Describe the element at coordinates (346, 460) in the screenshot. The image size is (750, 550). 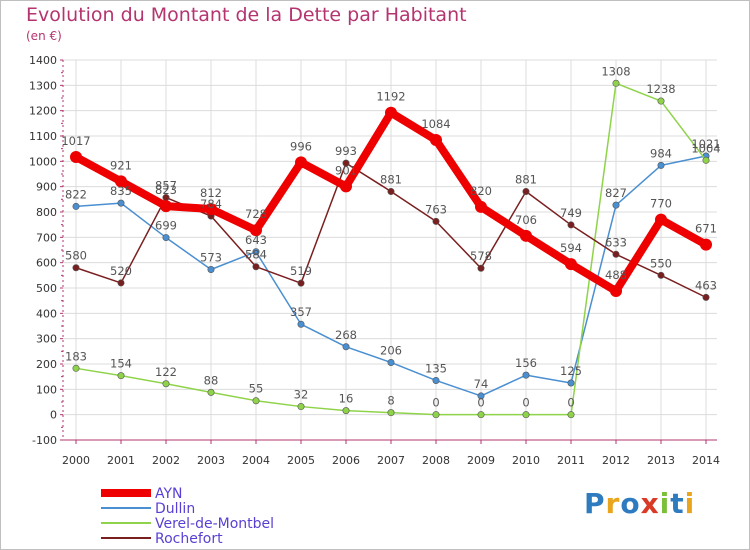
I see `x-tick-label: 2006` at that location.